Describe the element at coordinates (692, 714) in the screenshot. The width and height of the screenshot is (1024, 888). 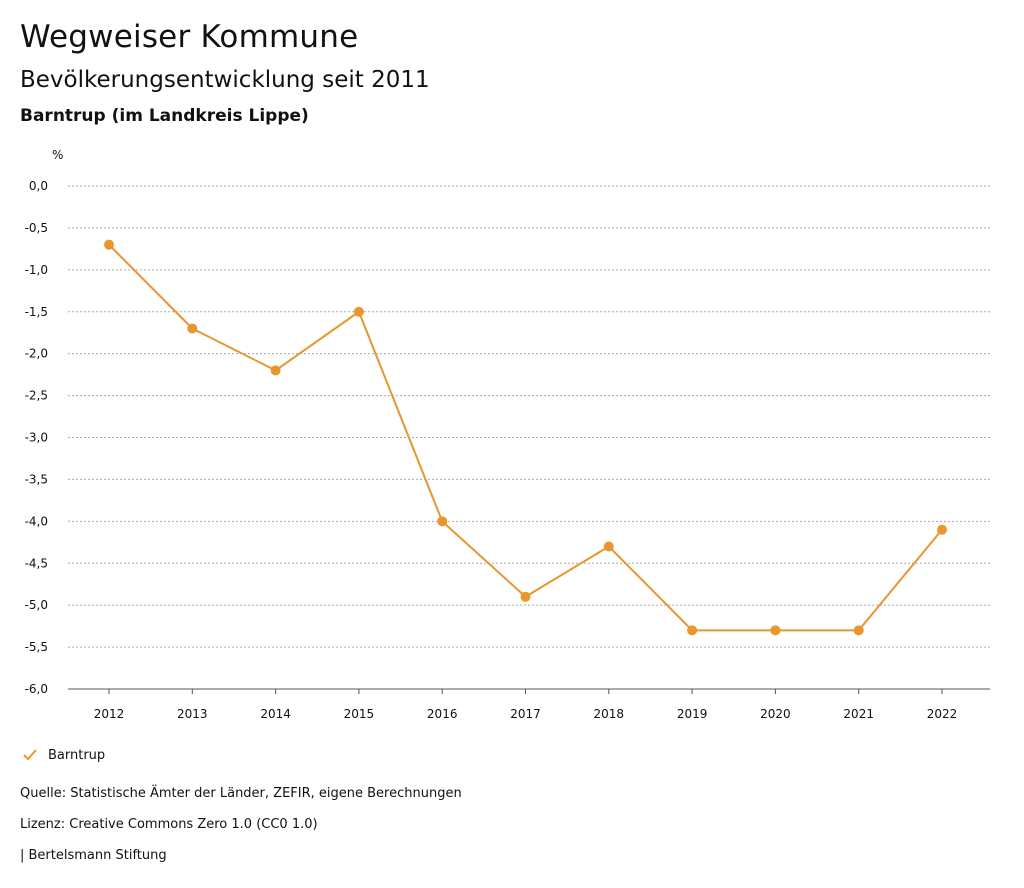
I see `x-tick-label: 2019` at that location.